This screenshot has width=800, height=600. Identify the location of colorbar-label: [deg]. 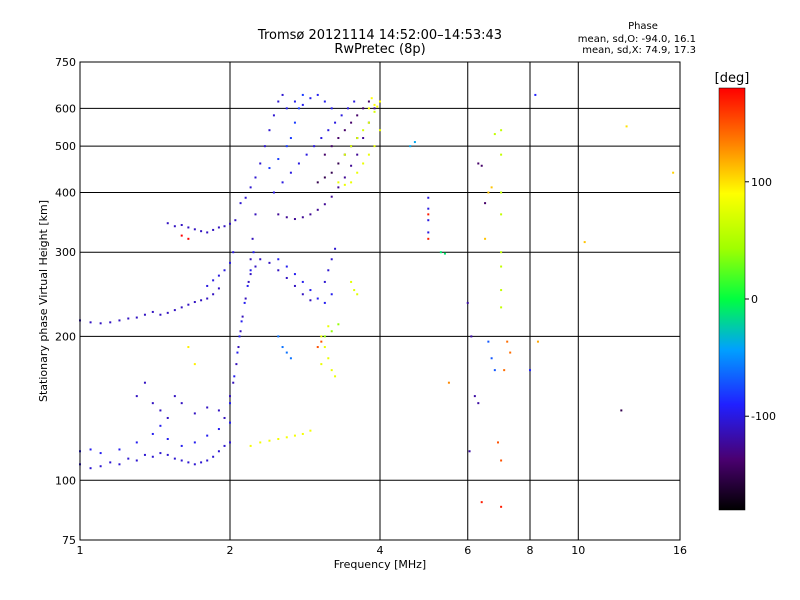
(732, 78).